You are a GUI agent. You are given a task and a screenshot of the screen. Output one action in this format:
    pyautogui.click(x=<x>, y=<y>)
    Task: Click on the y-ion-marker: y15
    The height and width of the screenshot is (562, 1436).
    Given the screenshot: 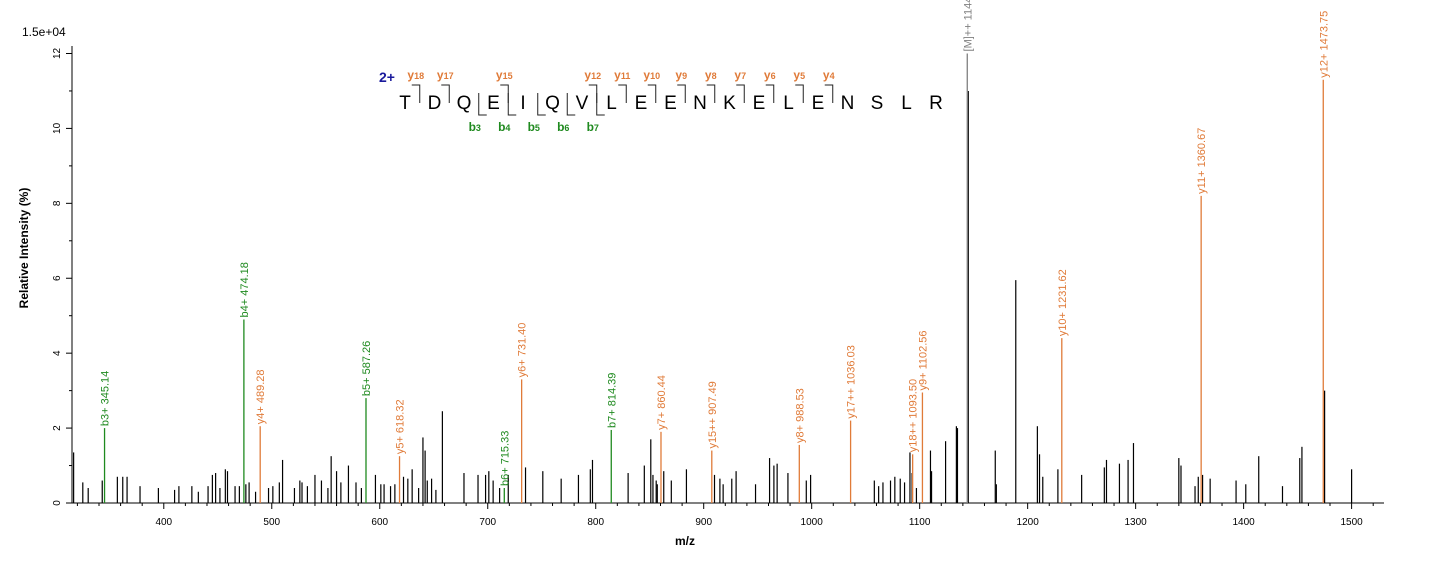 What is the action you would take?
    pyautogui.click(x=504, y=75)
    